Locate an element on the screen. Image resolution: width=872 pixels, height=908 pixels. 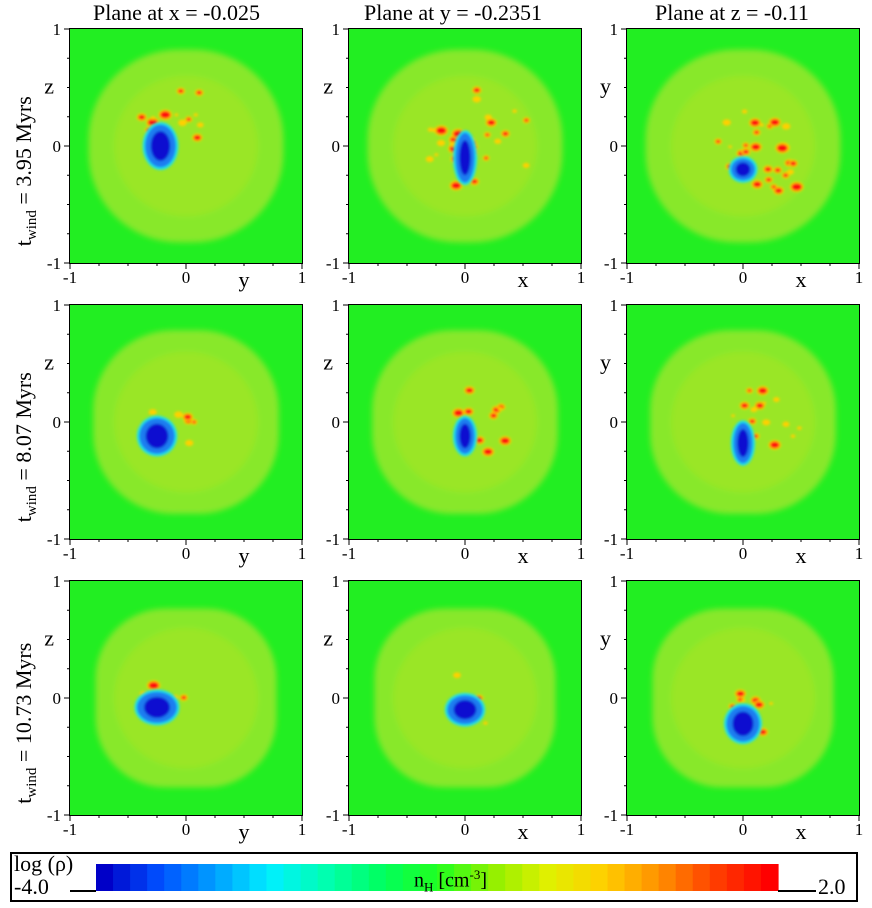
row-label-2-rest: = 8.07 Myrs is located at coordinates (23, 429).